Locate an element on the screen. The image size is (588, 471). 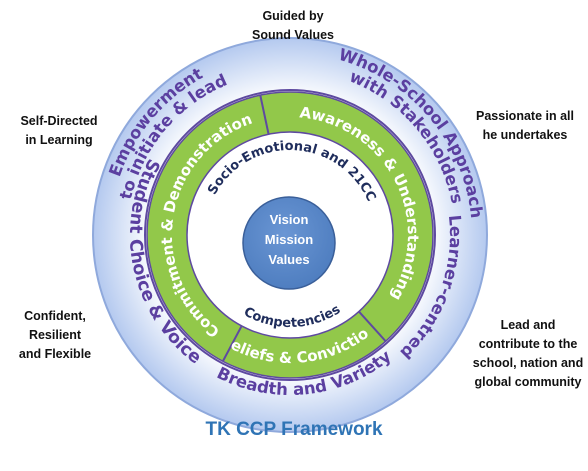
label-self-directed: Self-Directed in Learning is located at coordinates (59, 130).